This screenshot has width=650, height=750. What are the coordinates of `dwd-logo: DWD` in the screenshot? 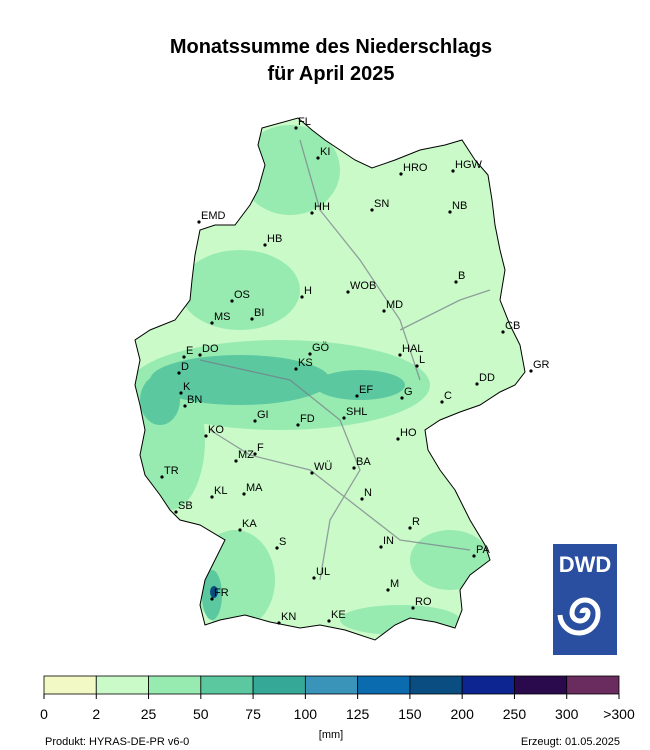 It's located at (585, 599).